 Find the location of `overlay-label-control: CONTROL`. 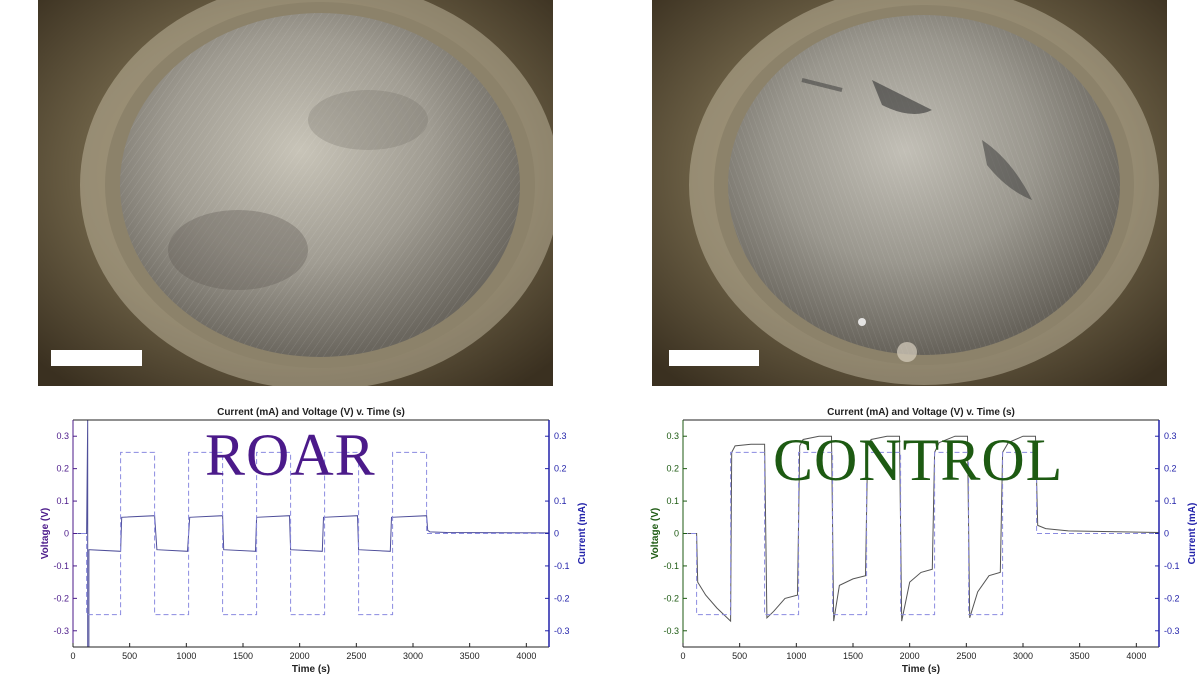

overlay-label-control: CONTROL is located at coordinates (918, 460).